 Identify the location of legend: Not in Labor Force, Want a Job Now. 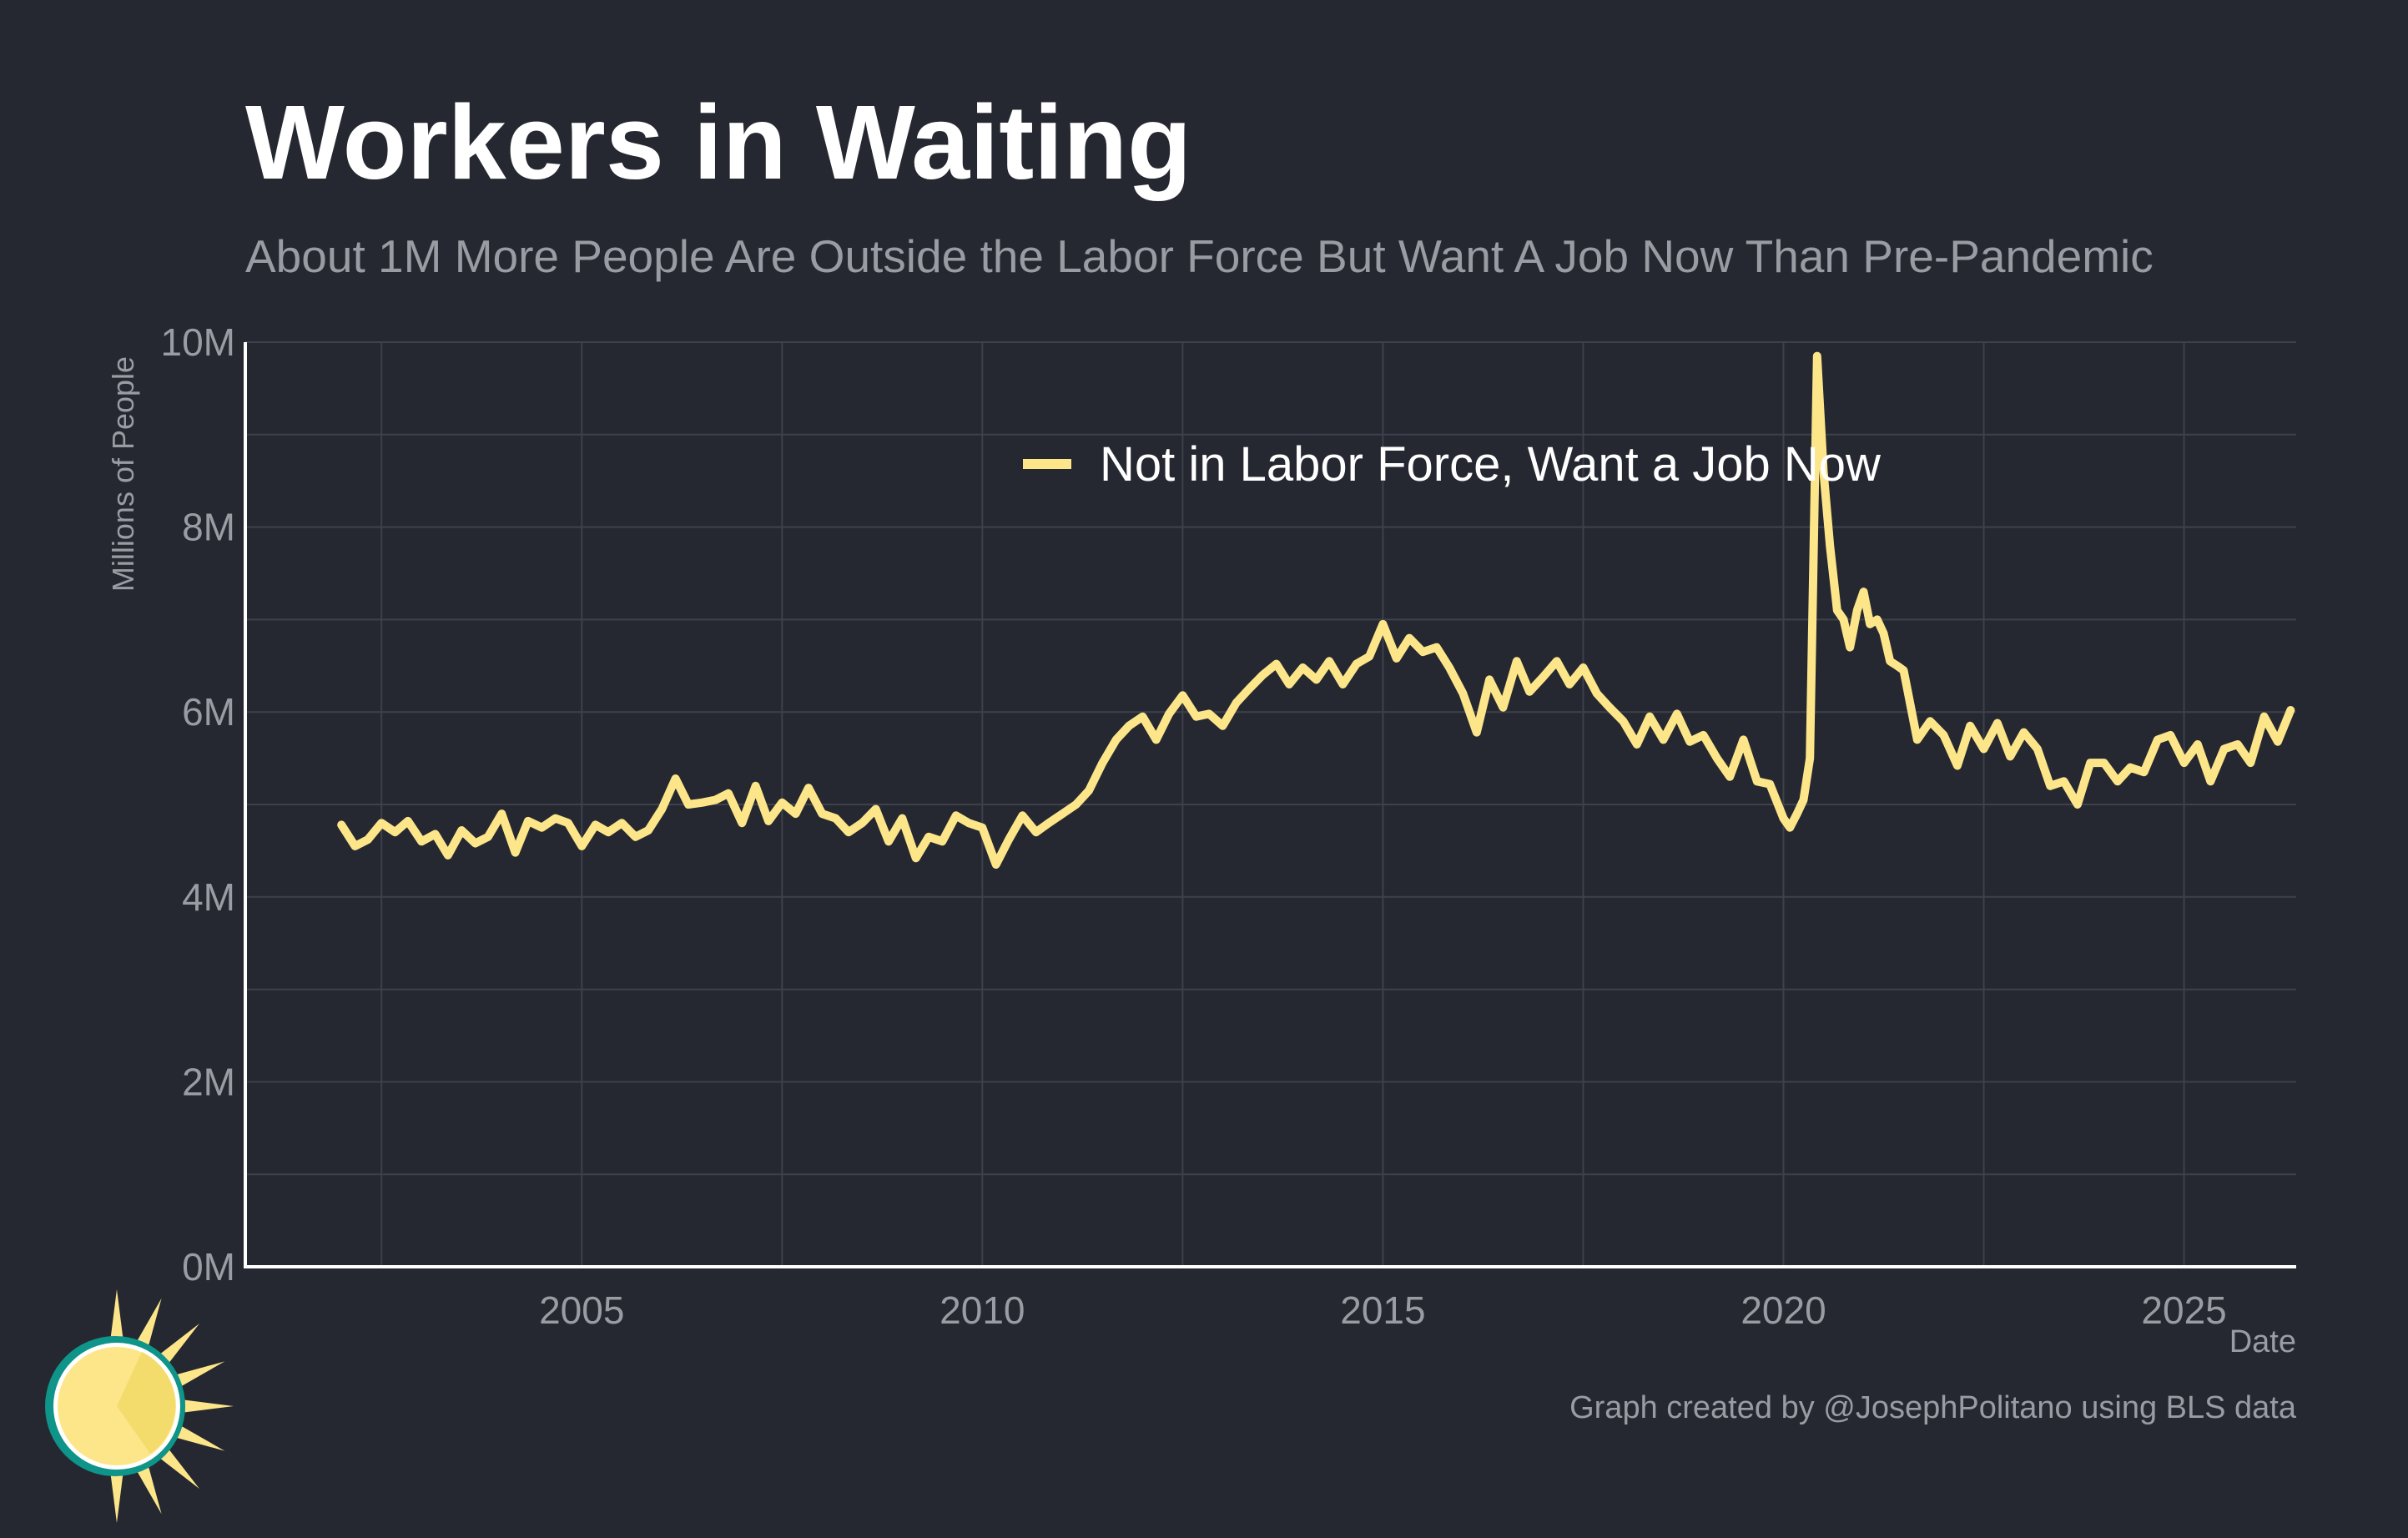
(1452, 464).